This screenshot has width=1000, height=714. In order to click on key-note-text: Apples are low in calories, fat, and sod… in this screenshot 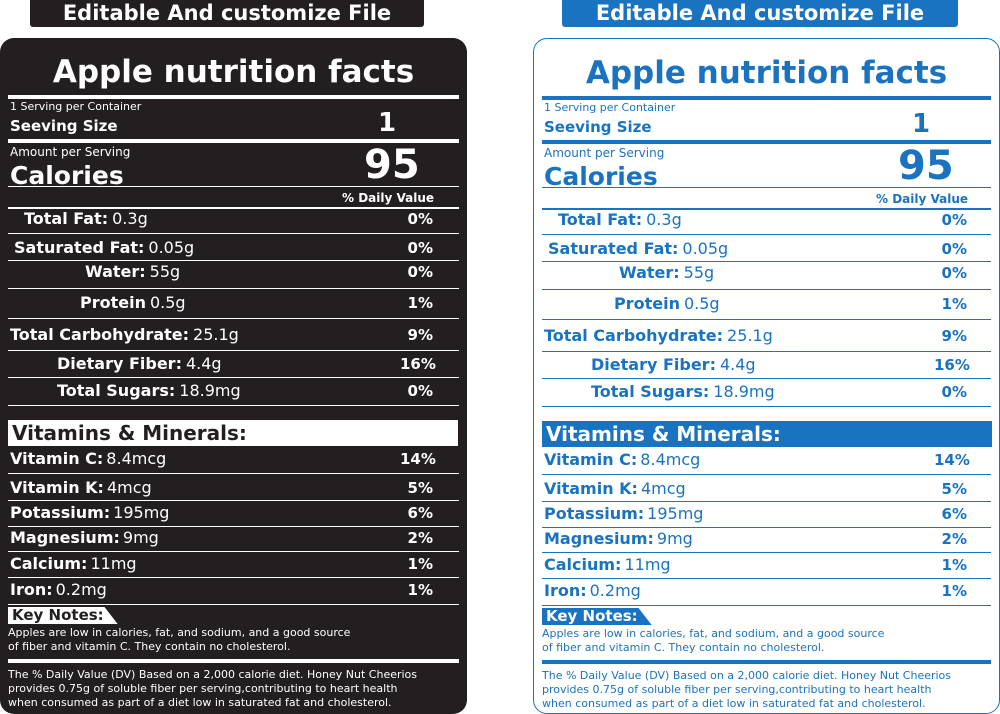, I will do `click(179, 633)`.